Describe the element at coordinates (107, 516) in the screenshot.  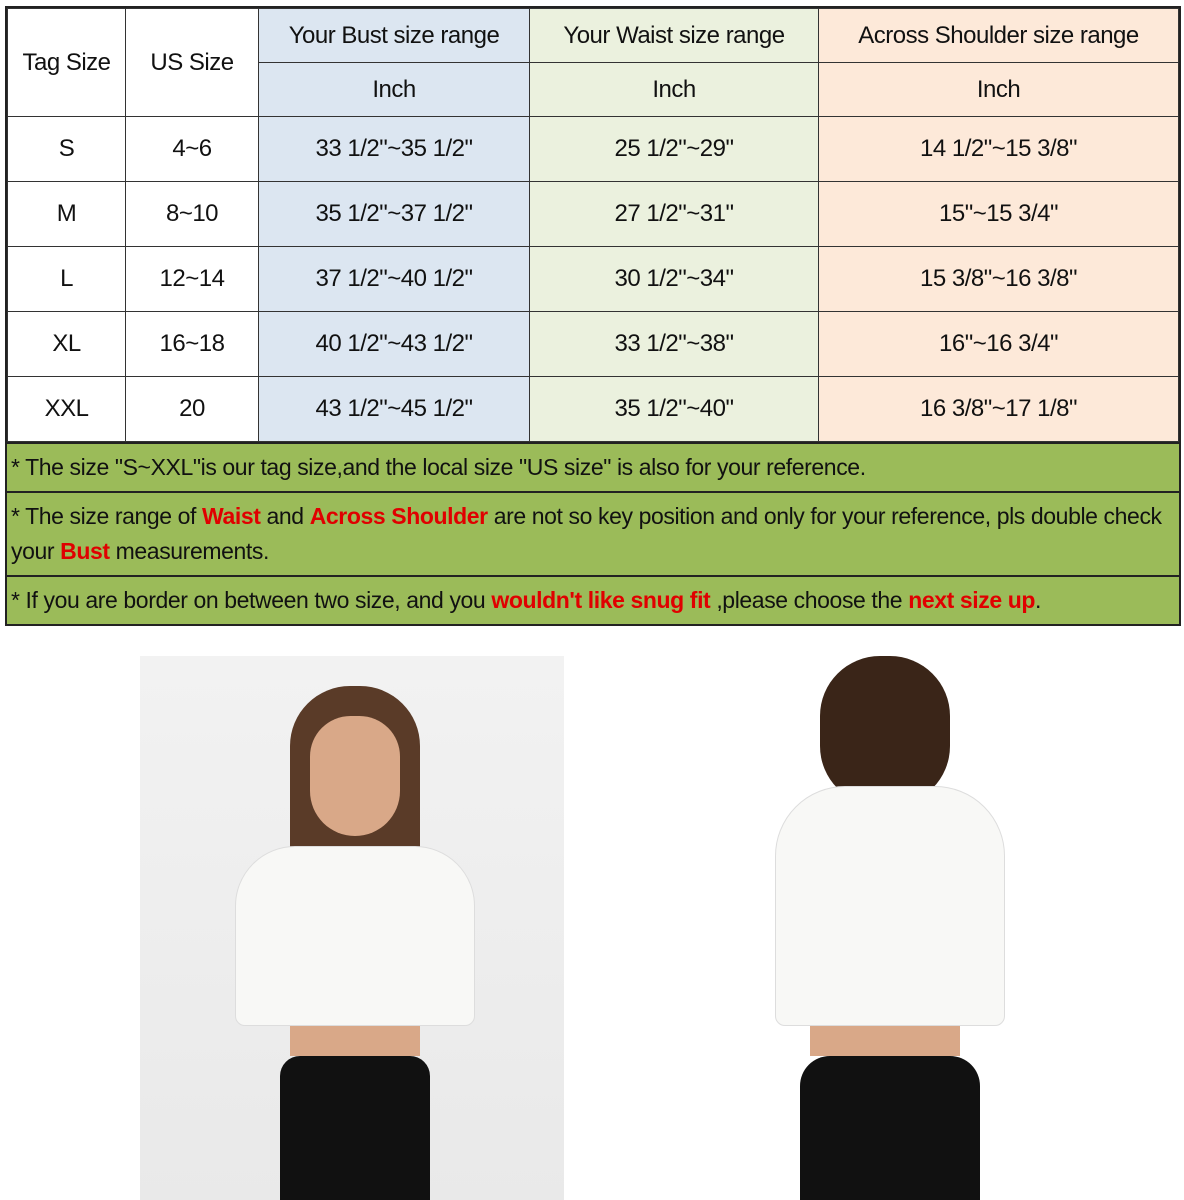
I see `note-text: * The size range of` at that location.